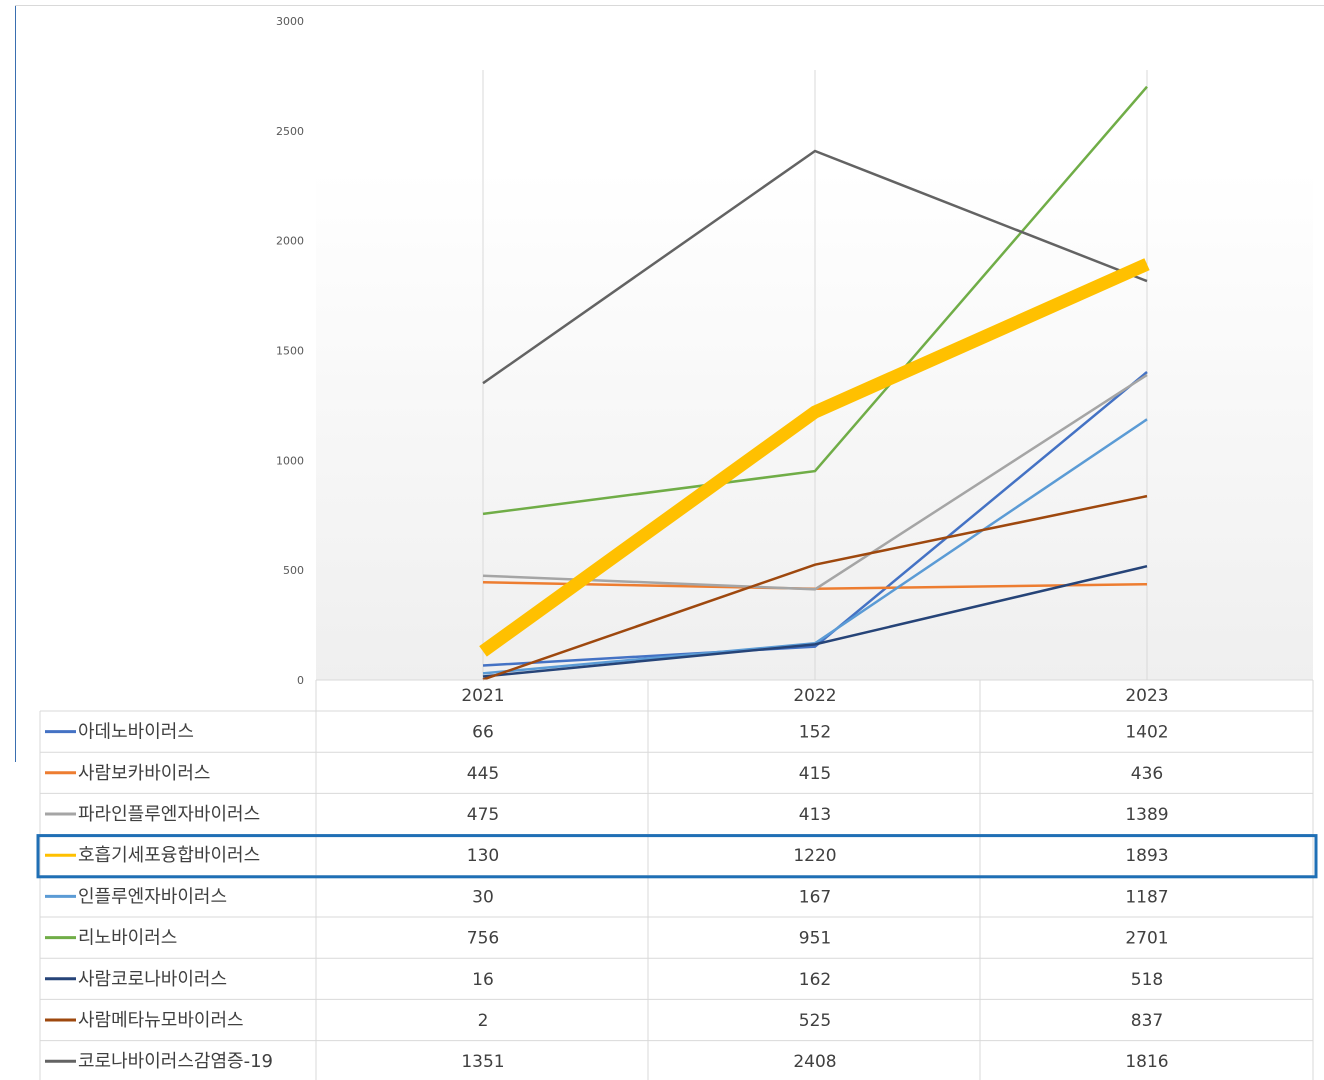  What do you see at coordinates (152, 979) in the screenshot?
I see `series-name-label: 사람코로나바이러스` at bounding box center [152, 979].